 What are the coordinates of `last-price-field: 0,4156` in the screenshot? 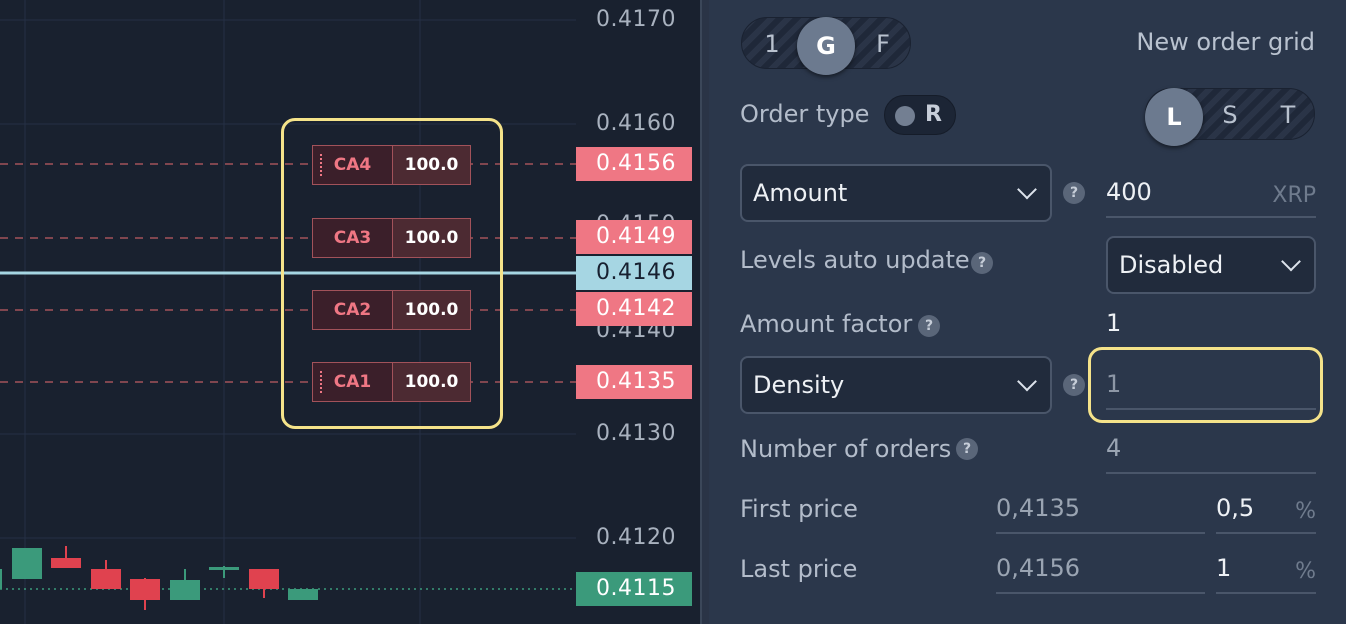 It's located at (1100, 570).